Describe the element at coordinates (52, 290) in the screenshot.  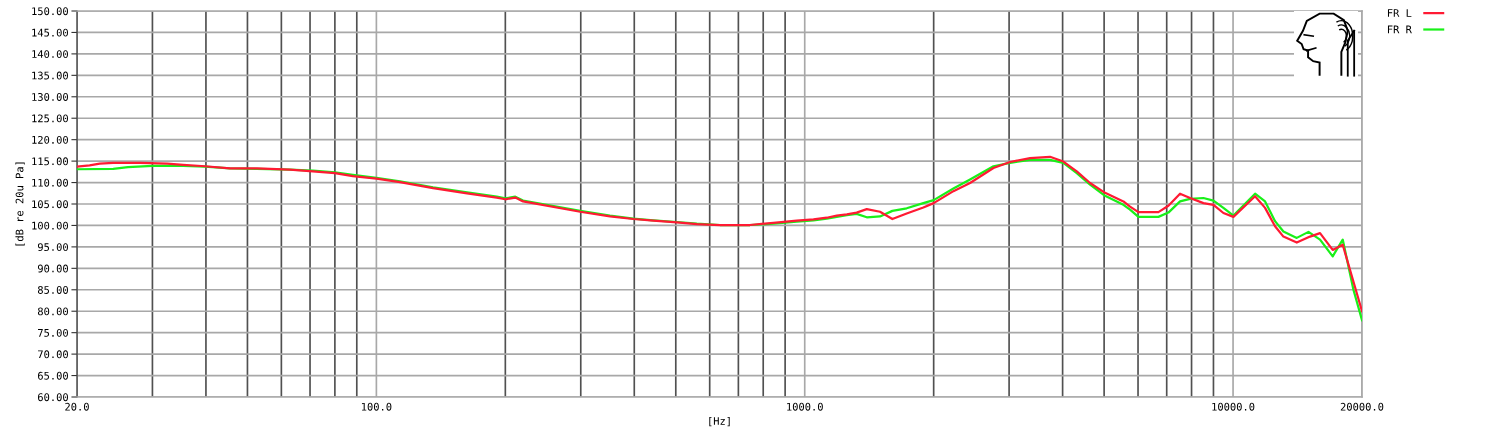
I see `y-tick-label: 85.00` at that location.